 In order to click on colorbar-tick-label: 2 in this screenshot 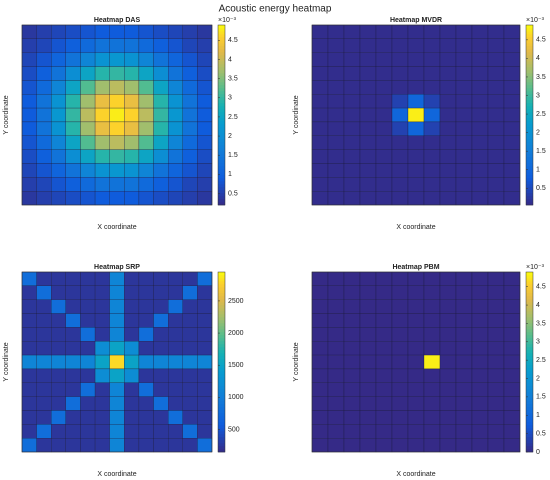, I will do `click(538, 378)`.